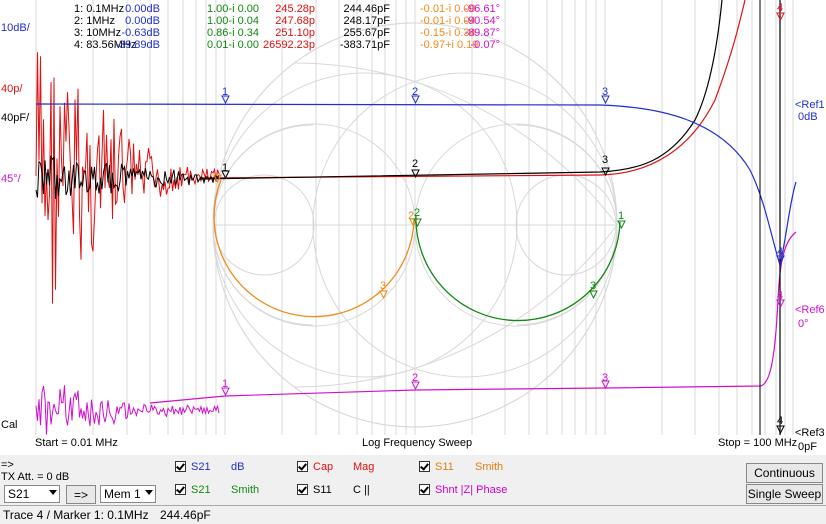 The image size is (826, 524). I want to click on marker-table-freq: 2: 1MHz, so click(94, 21).